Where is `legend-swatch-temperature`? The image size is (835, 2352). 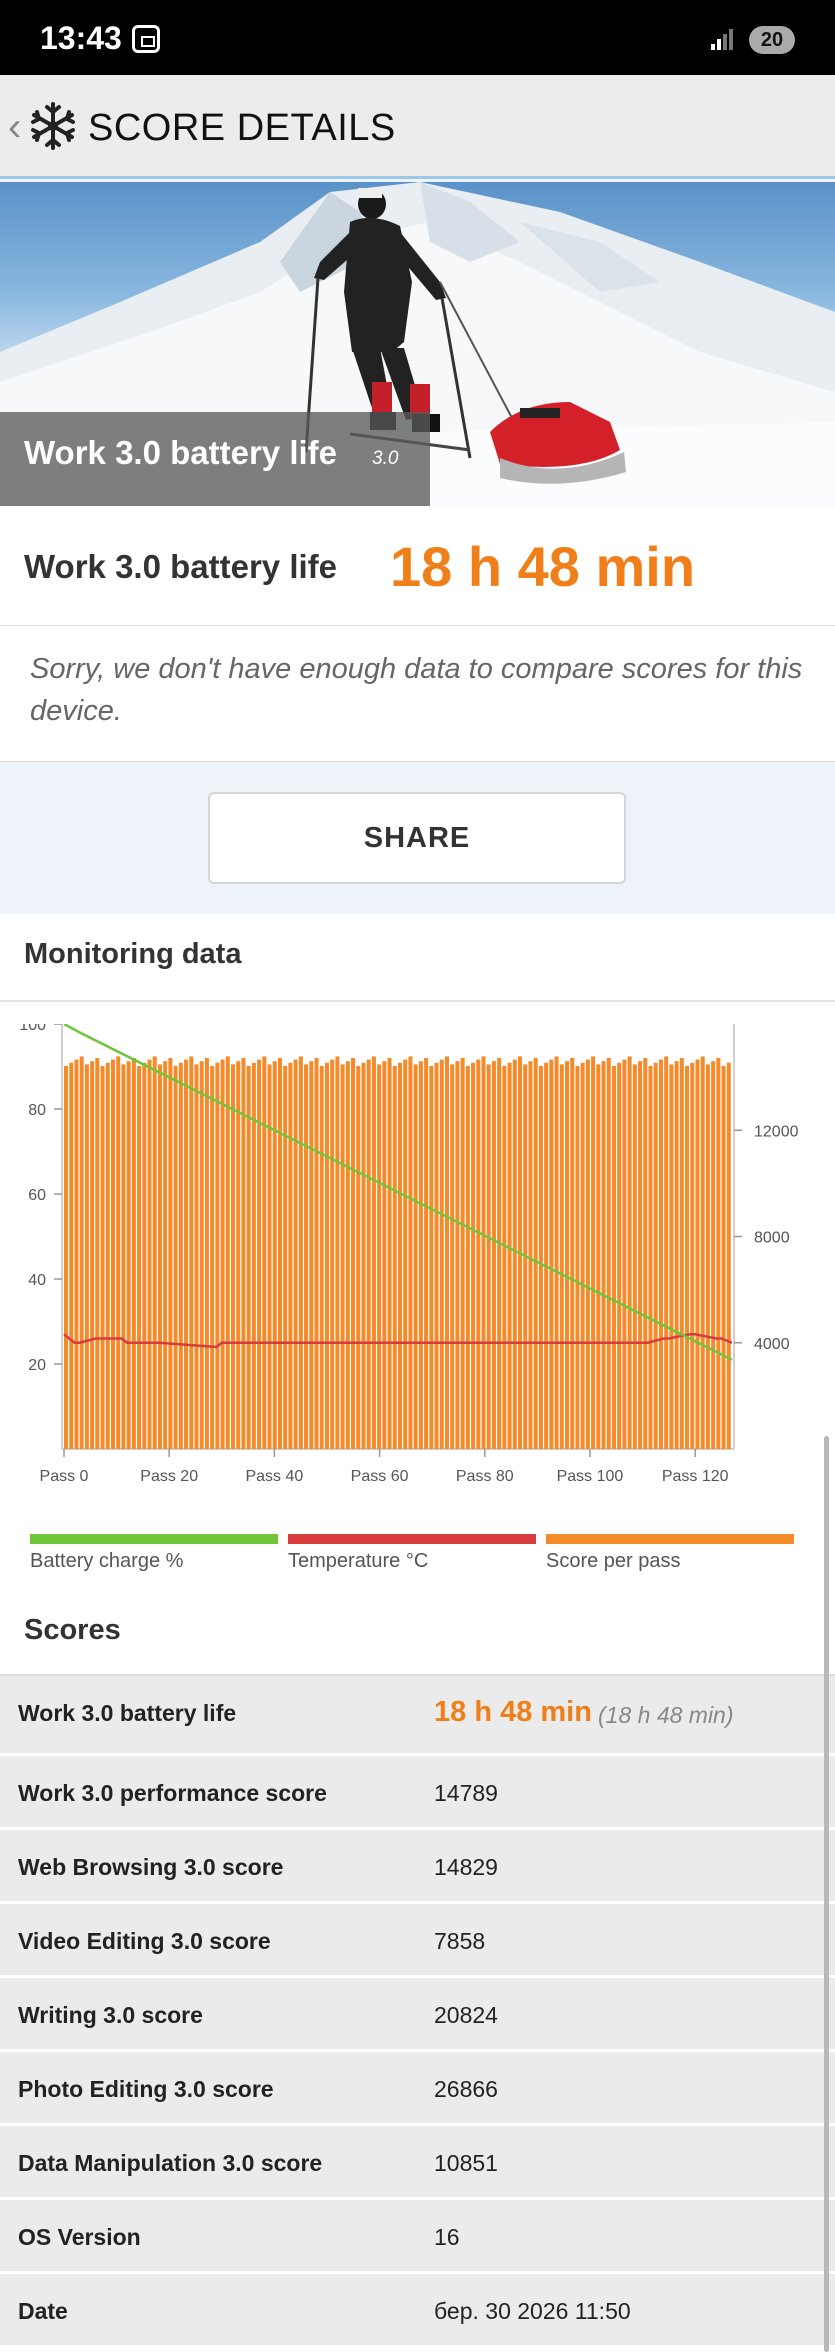
legend-swatch-temperature is located at coordinates (412, 1539).